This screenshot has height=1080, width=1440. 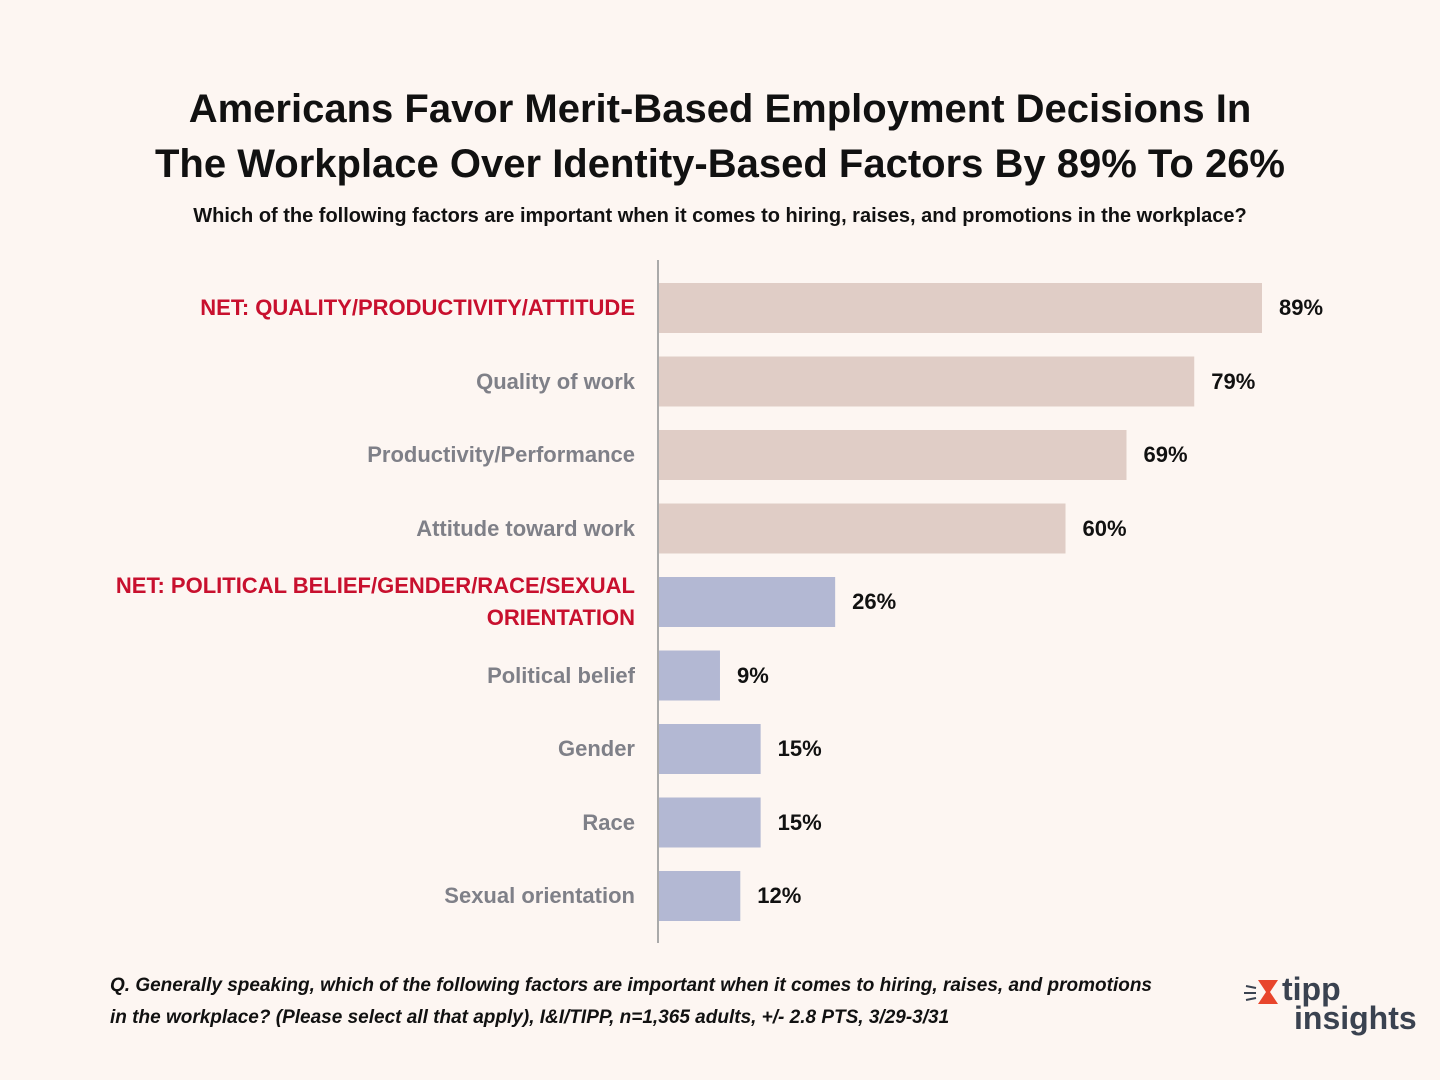 I want to click on category-label: Sexual orientation, so click(x=539, y=895).